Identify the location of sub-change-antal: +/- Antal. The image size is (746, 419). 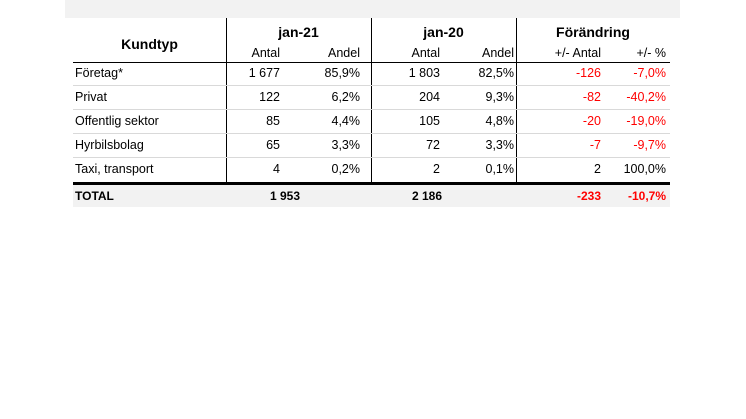
(577, 53).